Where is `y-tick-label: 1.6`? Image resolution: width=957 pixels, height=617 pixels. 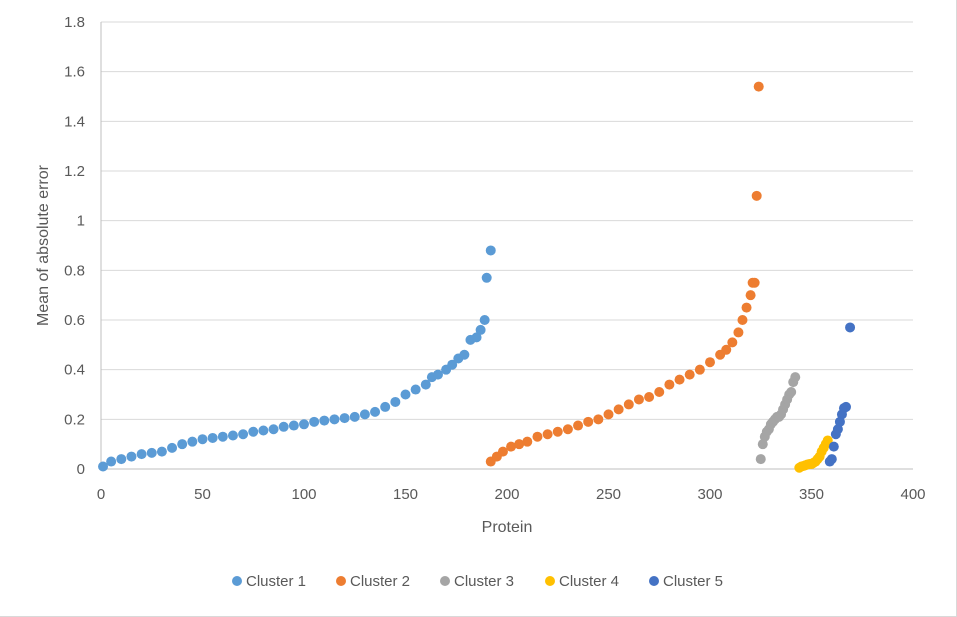 y-tick-label: 1.6 is located at coordinates (74, 72).